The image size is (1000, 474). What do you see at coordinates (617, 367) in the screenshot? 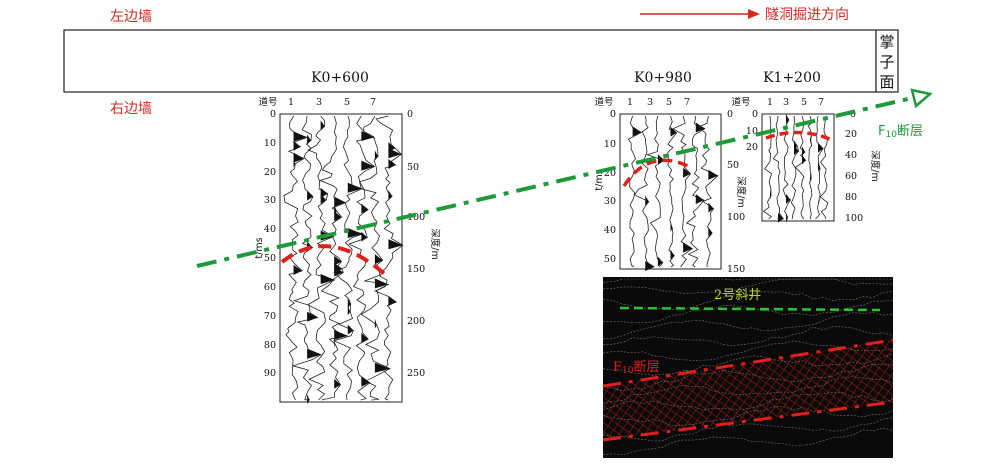
I see `inset-fault-prefix: F` at bounding box center [617, 367].